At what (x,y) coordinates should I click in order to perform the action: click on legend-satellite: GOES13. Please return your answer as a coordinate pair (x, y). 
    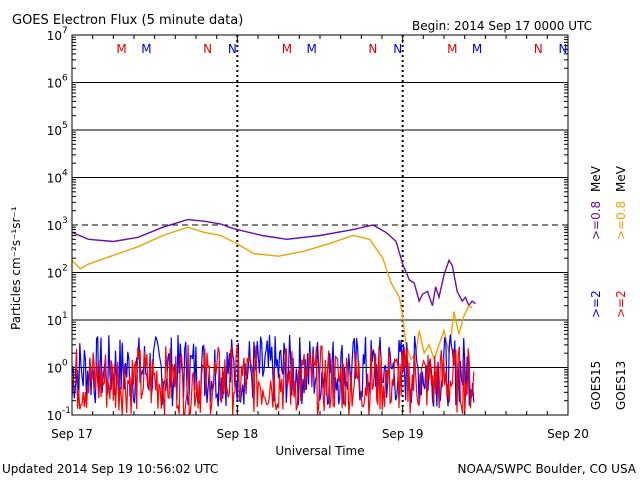
    Looking at the image, I should click on (621, 385).